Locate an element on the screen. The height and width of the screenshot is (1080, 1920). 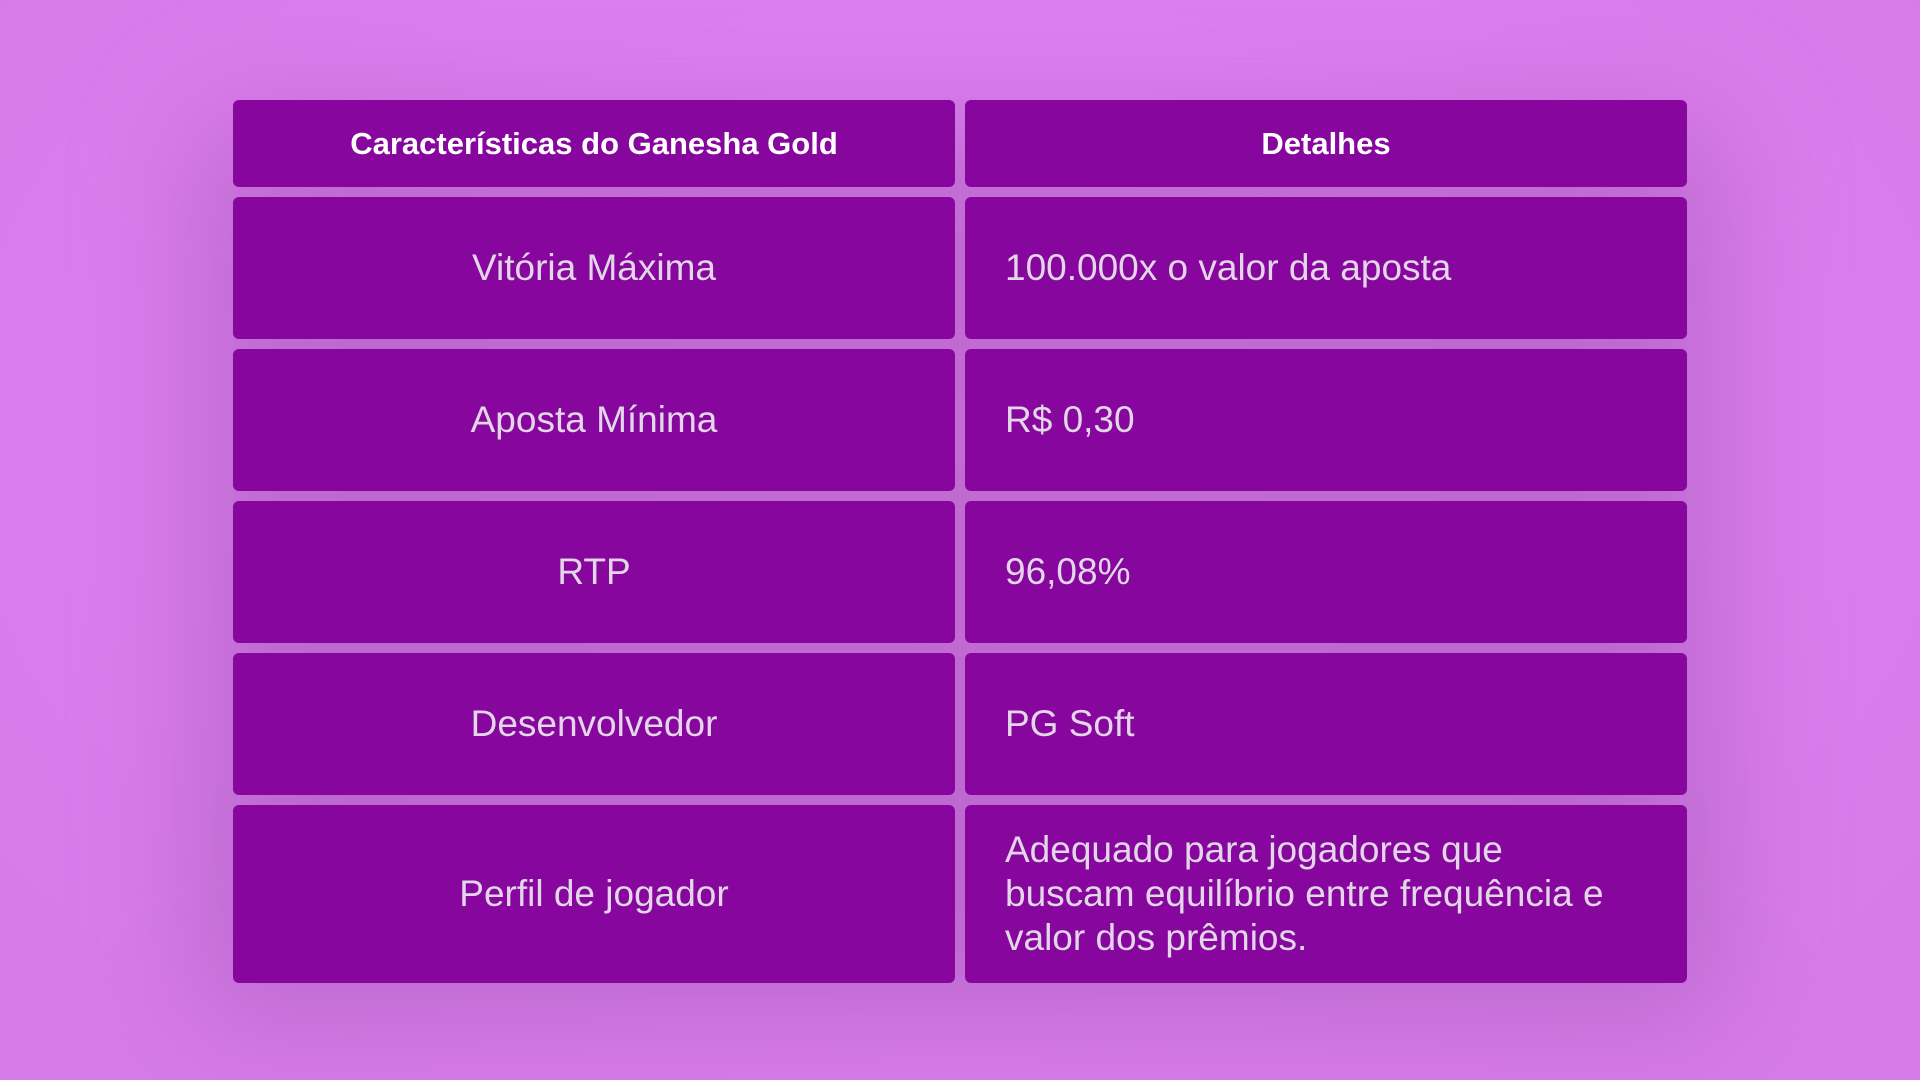
feature-cell: RTP is located at coordinates (594, 572).